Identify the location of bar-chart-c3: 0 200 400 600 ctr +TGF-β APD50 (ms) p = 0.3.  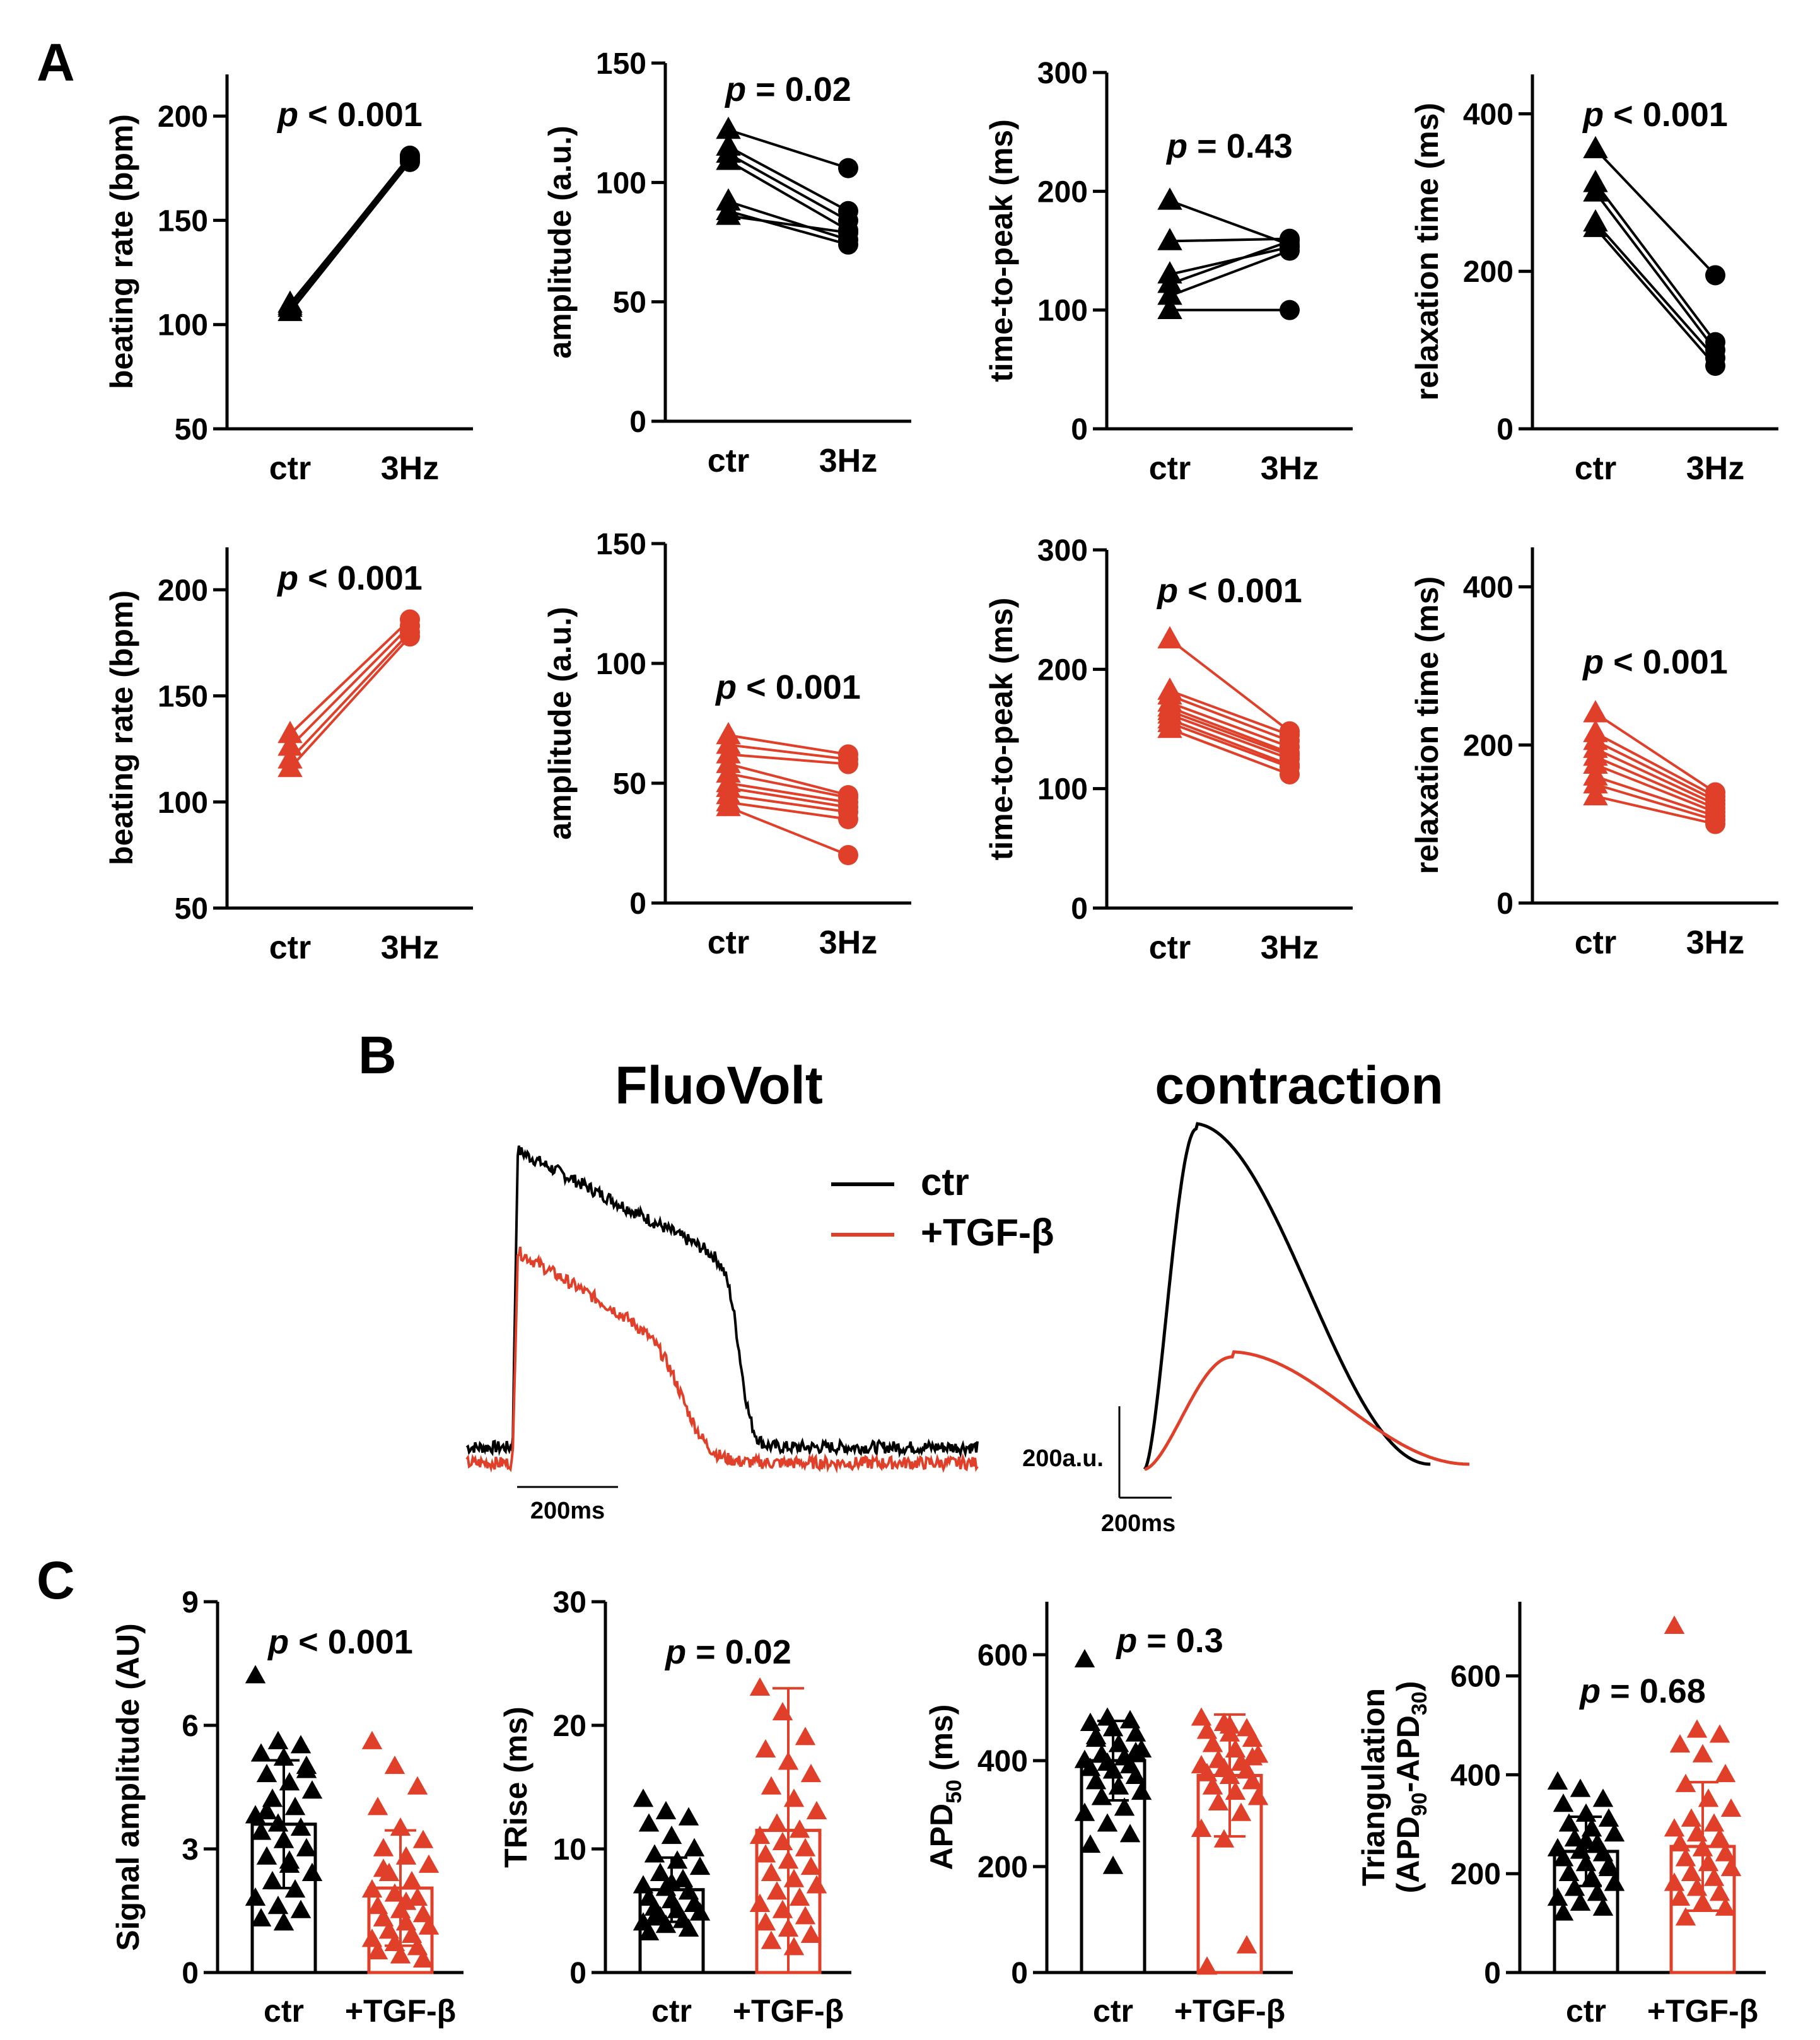
(1108, 1815).